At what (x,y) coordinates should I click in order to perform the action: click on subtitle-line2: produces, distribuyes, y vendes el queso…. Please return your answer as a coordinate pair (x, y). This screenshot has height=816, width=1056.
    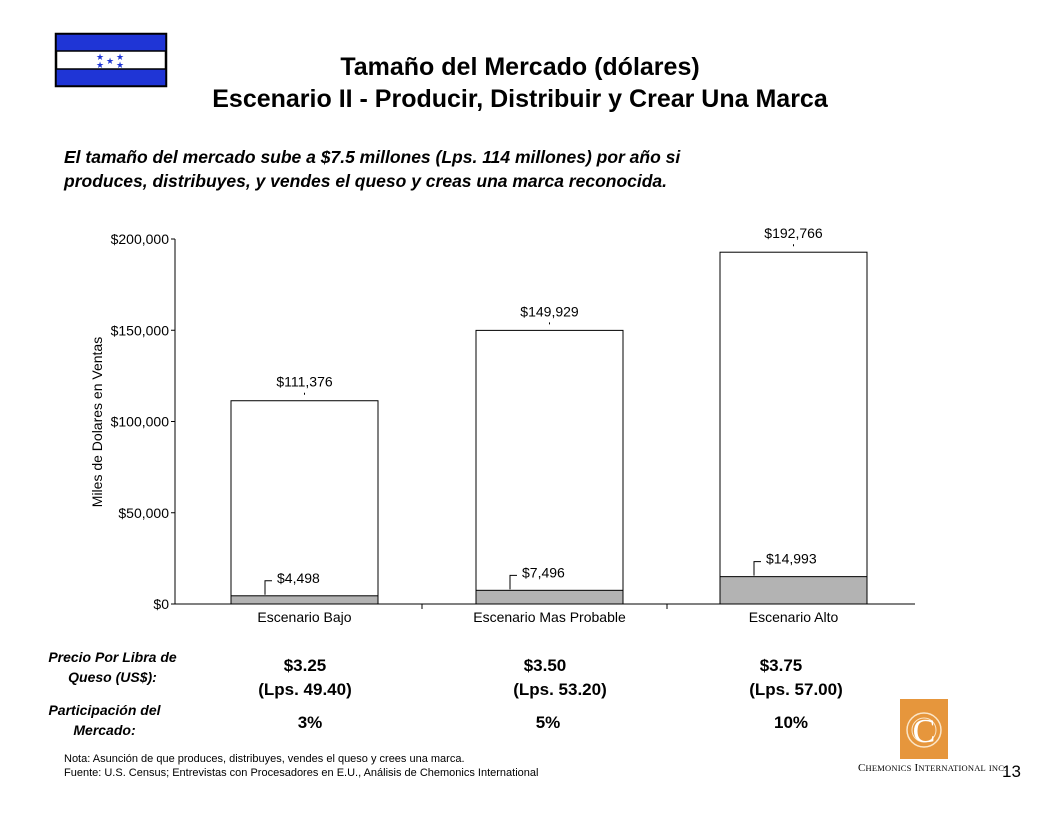
    Looking at the image, I should click on (366, 181).